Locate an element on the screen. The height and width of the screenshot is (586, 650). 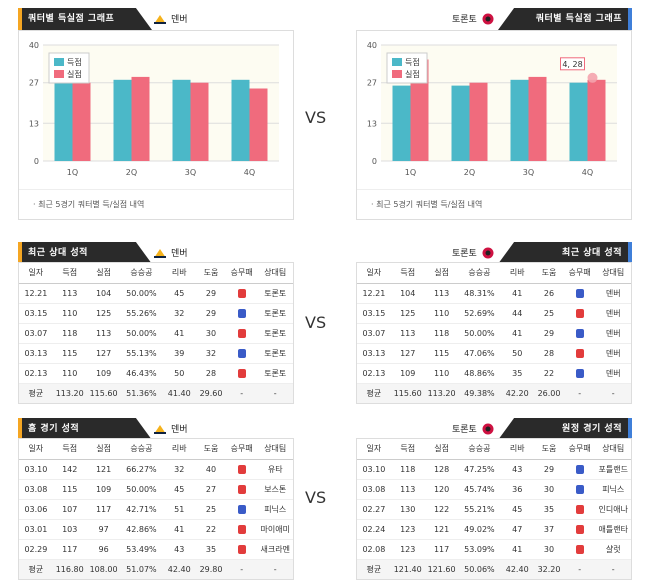
table-cell: 02.24 is located at coordinates (374, 529).